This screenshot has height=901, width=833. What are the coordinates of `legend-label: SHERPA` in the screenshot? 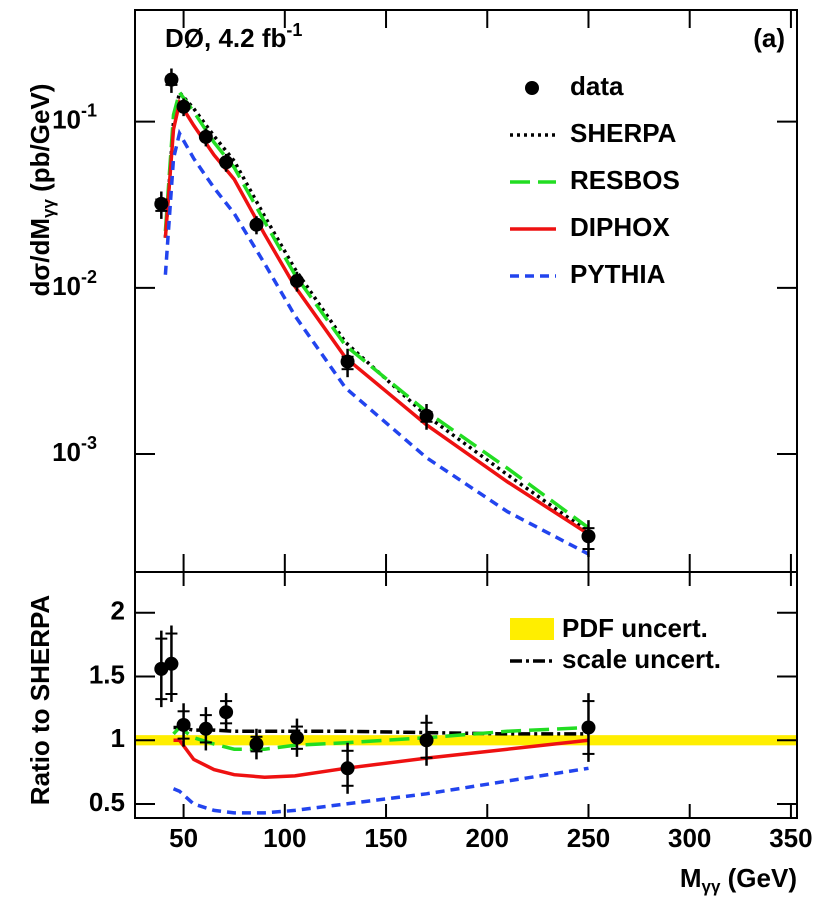 It's located at (623, 133).